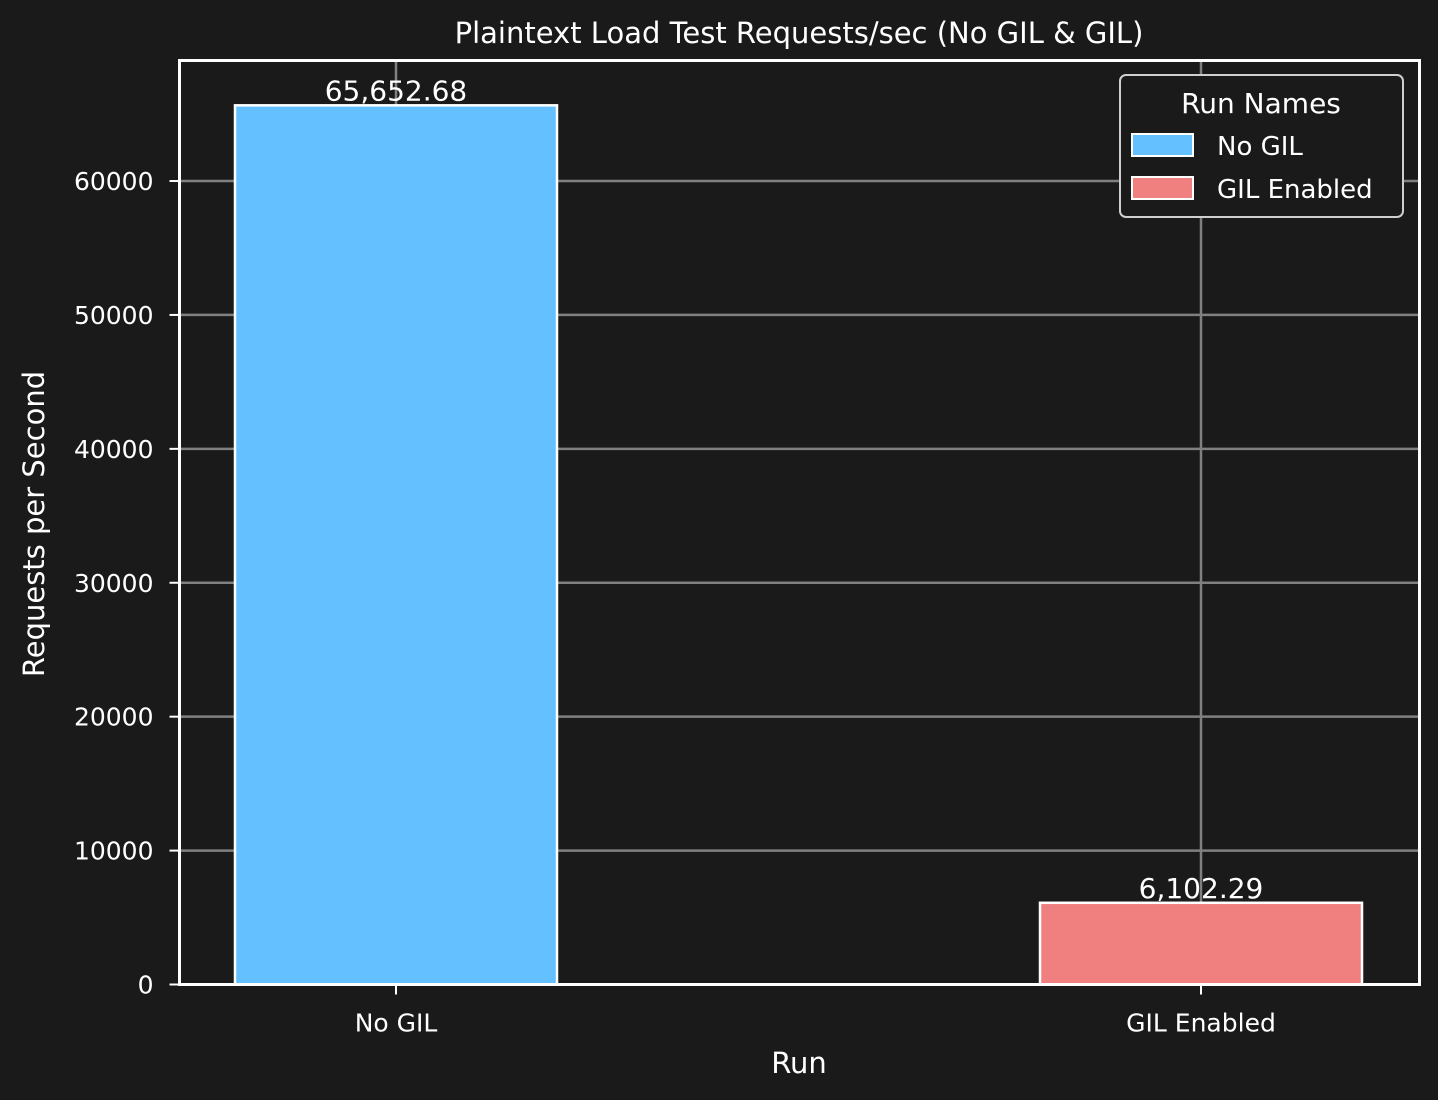 The width and height of the screenshot is (1438, 1100). Describe the element at coordinates (114, 449) in the screenshot. I see `y-tick-label: 40000` at that location.